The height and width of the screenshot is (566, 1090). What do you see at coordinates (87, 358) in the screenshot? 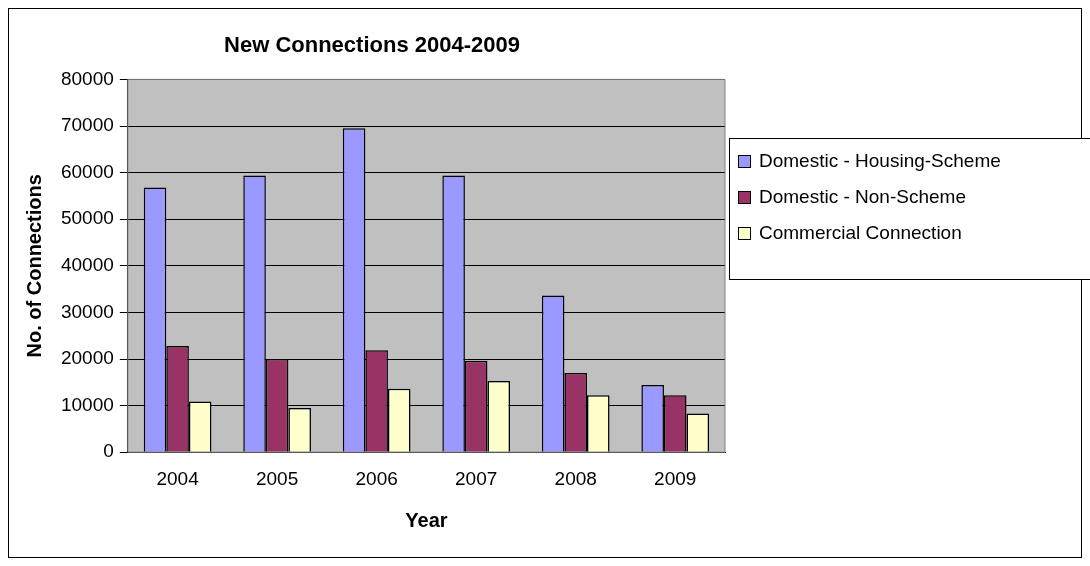
I see `y-tick-label: 20000` at bounding box center [87, 358].